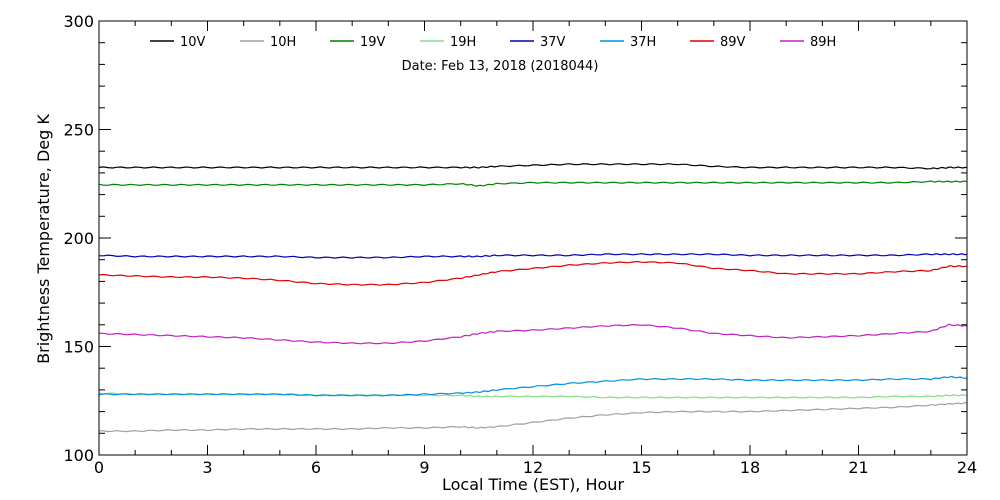  I want to click on y-tick-label: 250, so click(78, 130).